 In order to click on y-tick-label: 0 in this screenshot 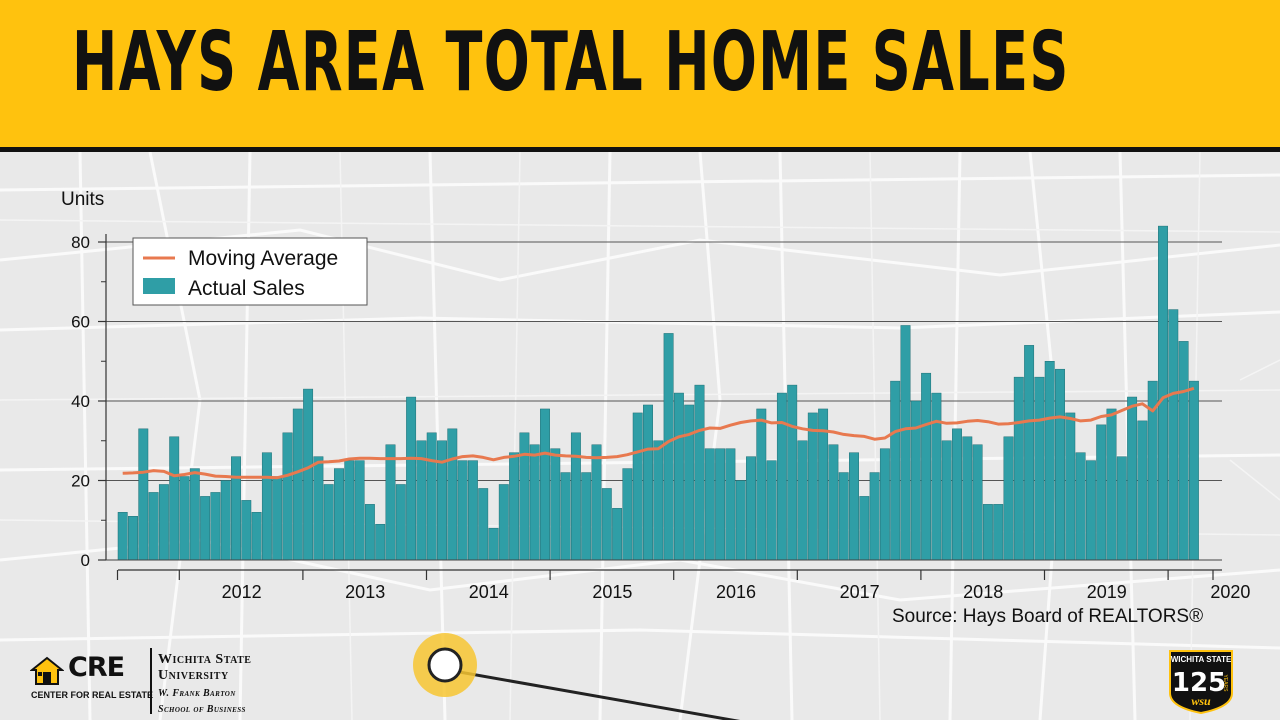, I will do `click(85, 560)`.